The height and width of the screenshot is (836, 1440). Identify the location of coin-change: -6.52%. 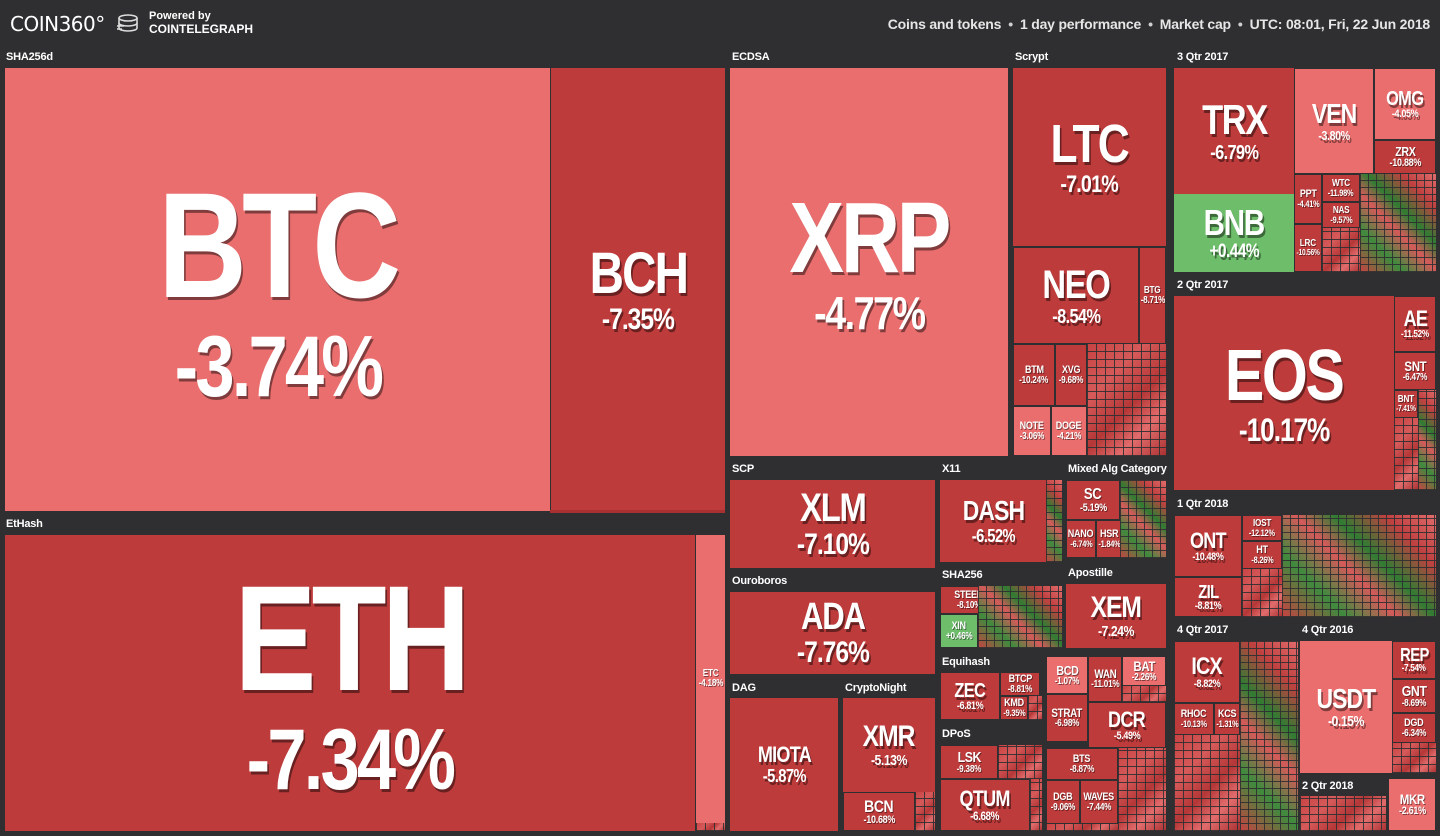
(993, 536).